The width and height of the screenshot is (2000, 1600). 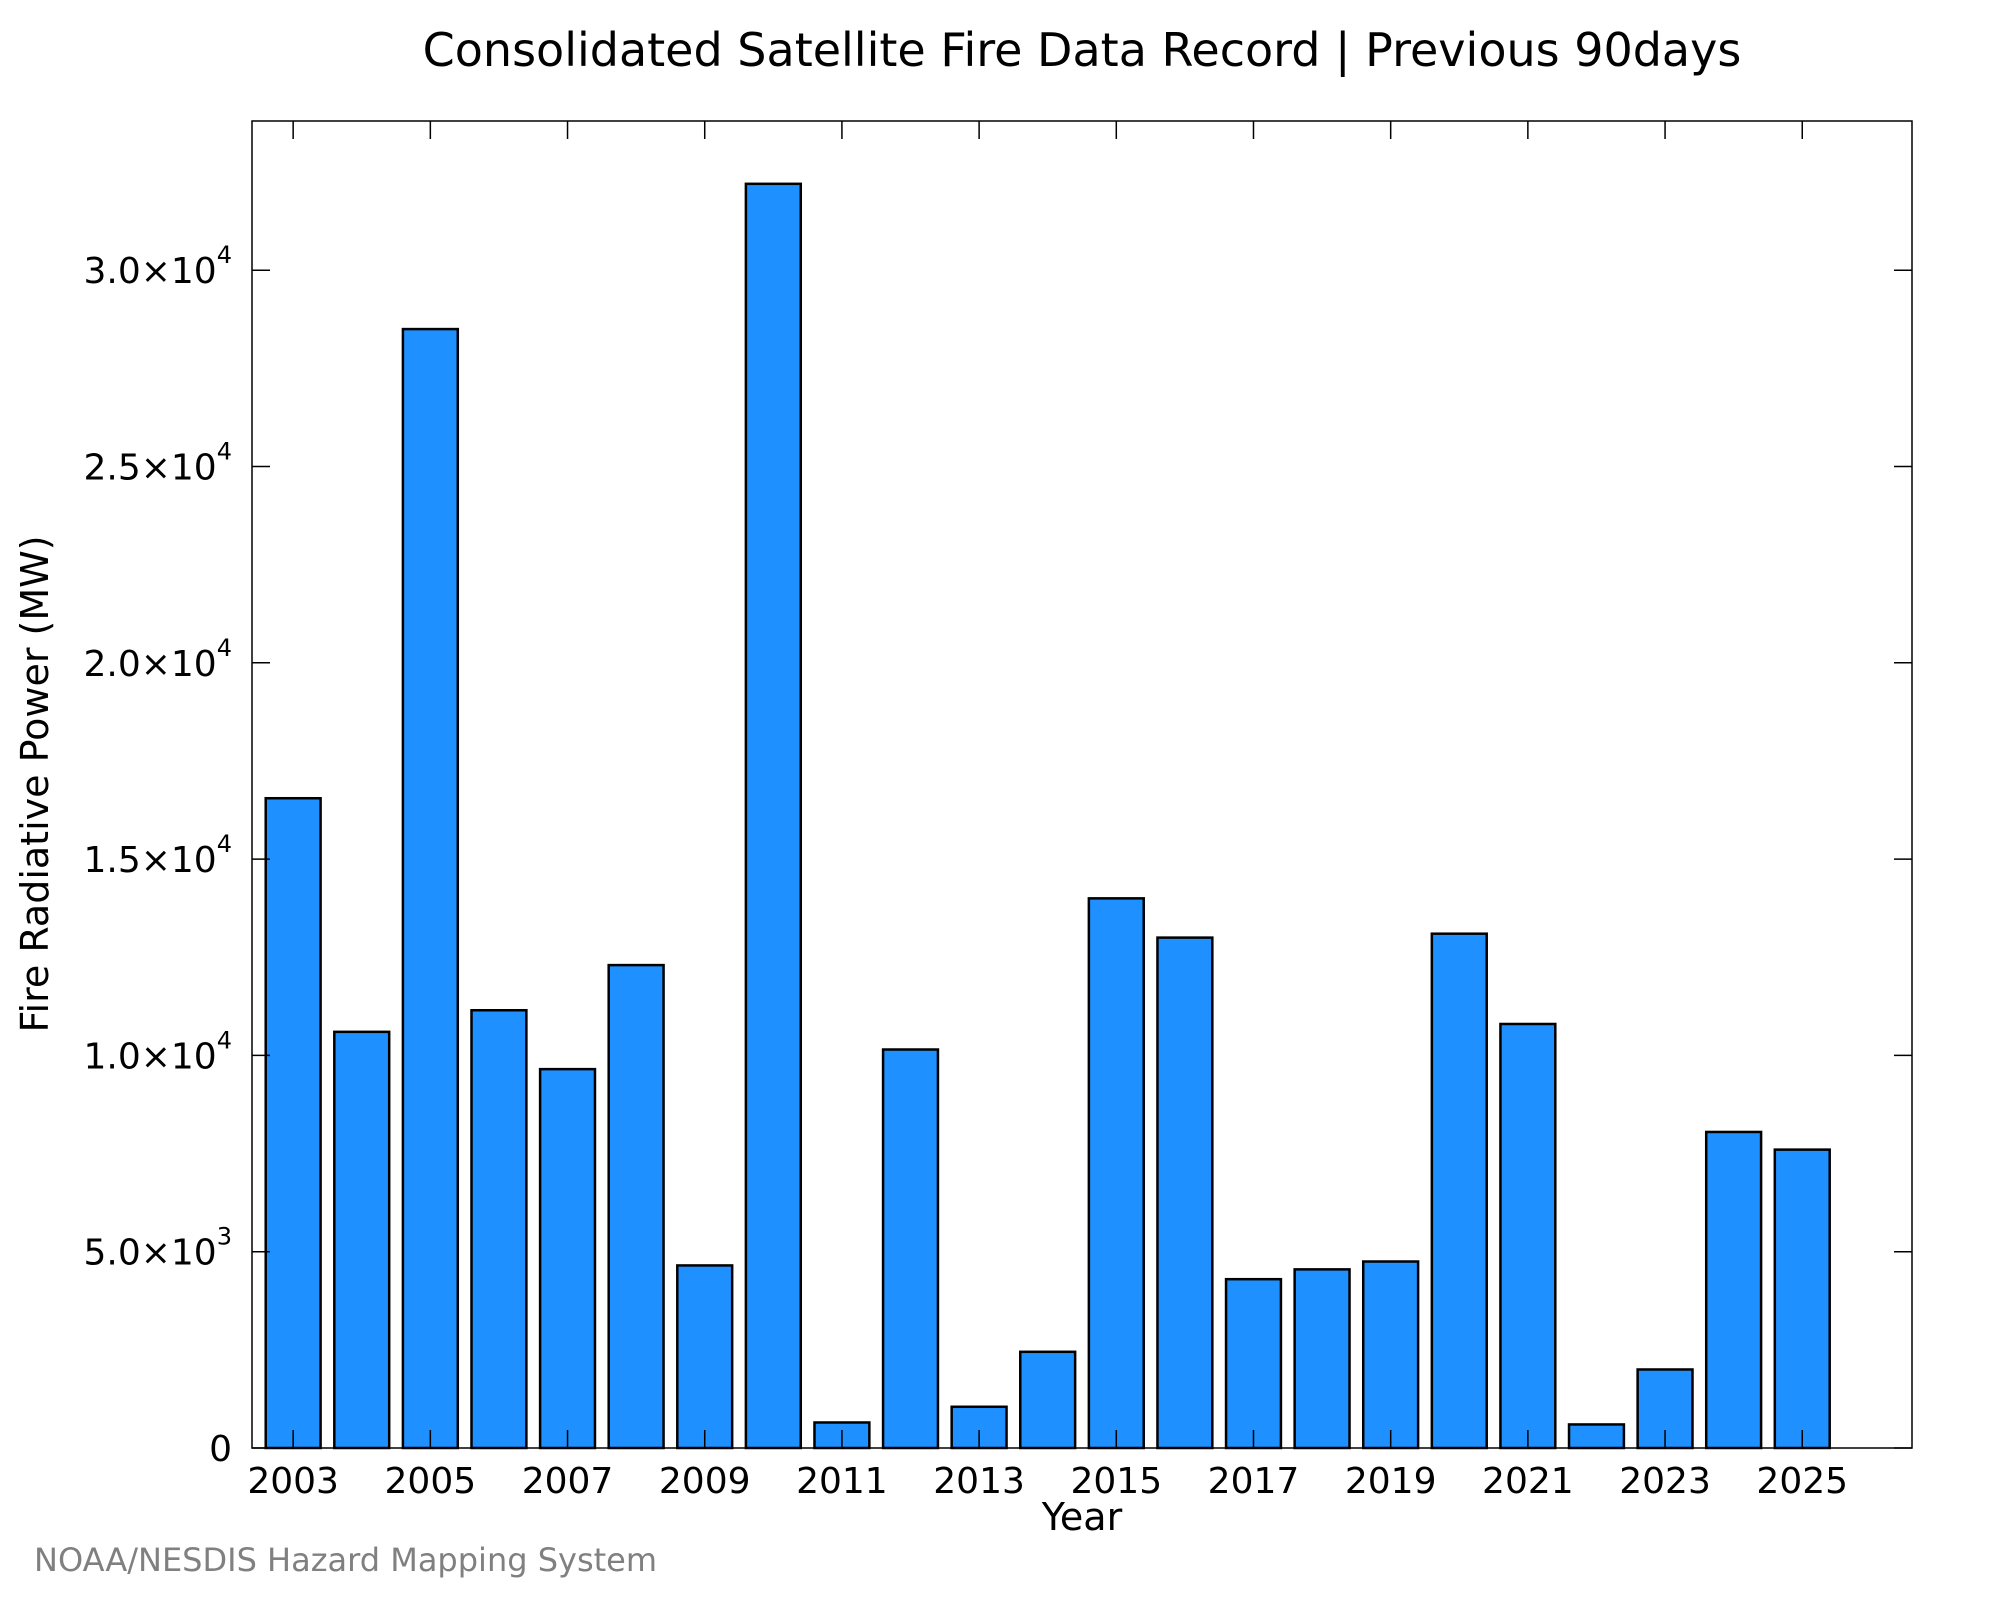 What do you see at coordinates (567, 1258) in the screenshot?
I see `bar-2007` at bounding box center [567, 1258].